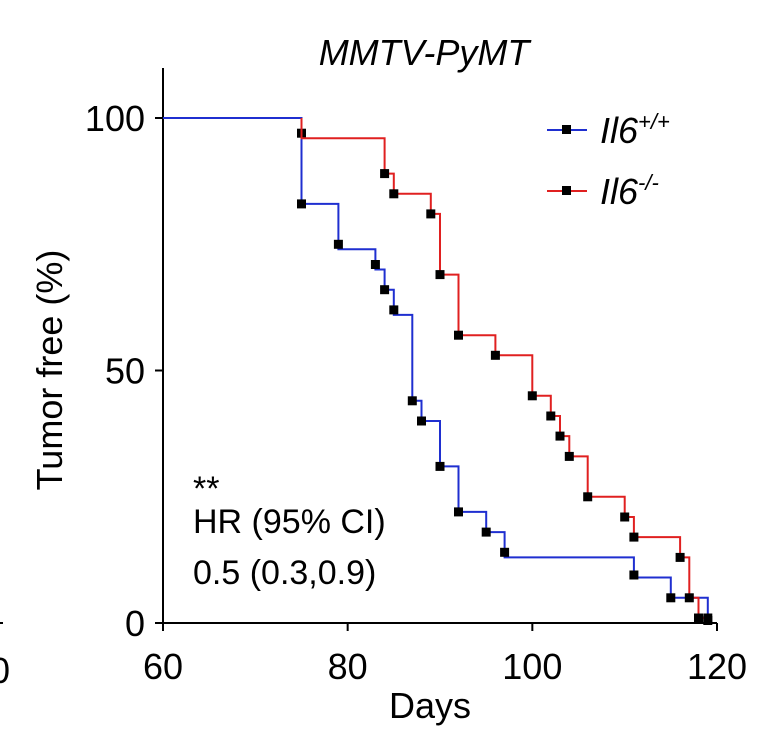  I want to click on y-tick-label: 0, so click(135, 623).